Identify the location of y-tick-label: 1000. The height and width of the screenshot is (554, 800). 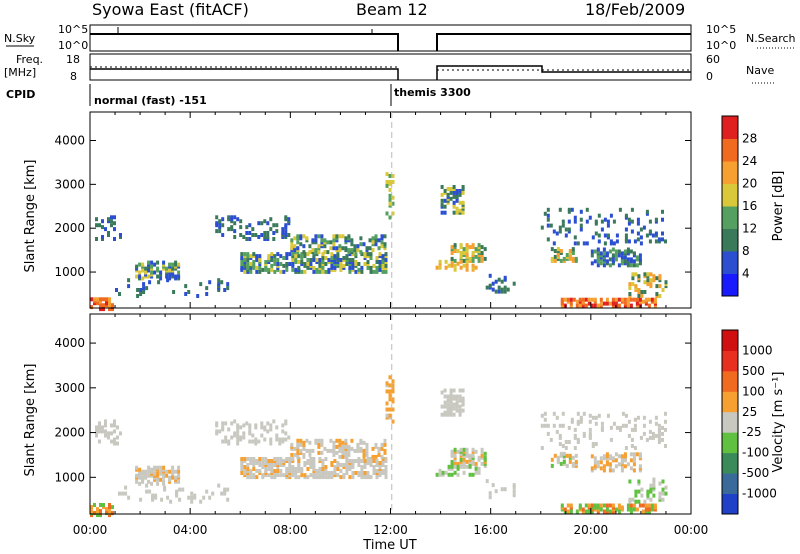
(69, 272).